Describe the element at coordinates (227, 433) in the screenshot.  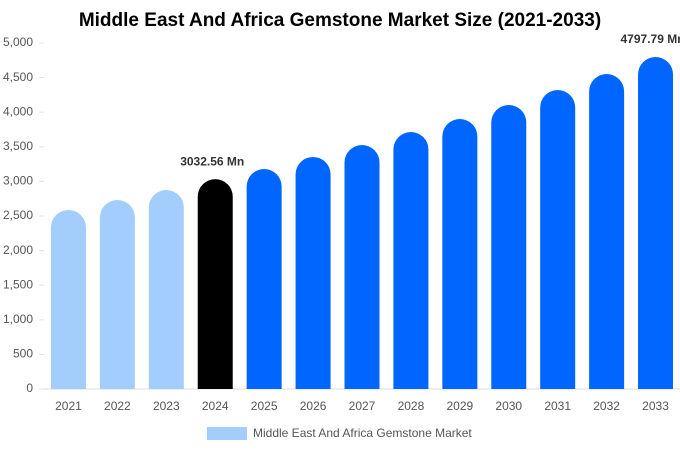
I see `legend-swatch` at that location.